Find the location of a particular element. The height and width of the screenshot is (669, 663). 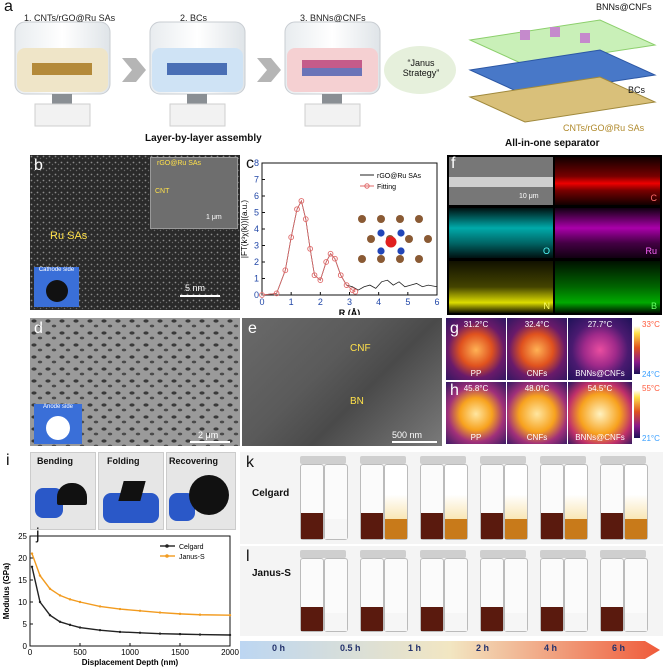

colorbar-g is located at coordinates (637, 350).